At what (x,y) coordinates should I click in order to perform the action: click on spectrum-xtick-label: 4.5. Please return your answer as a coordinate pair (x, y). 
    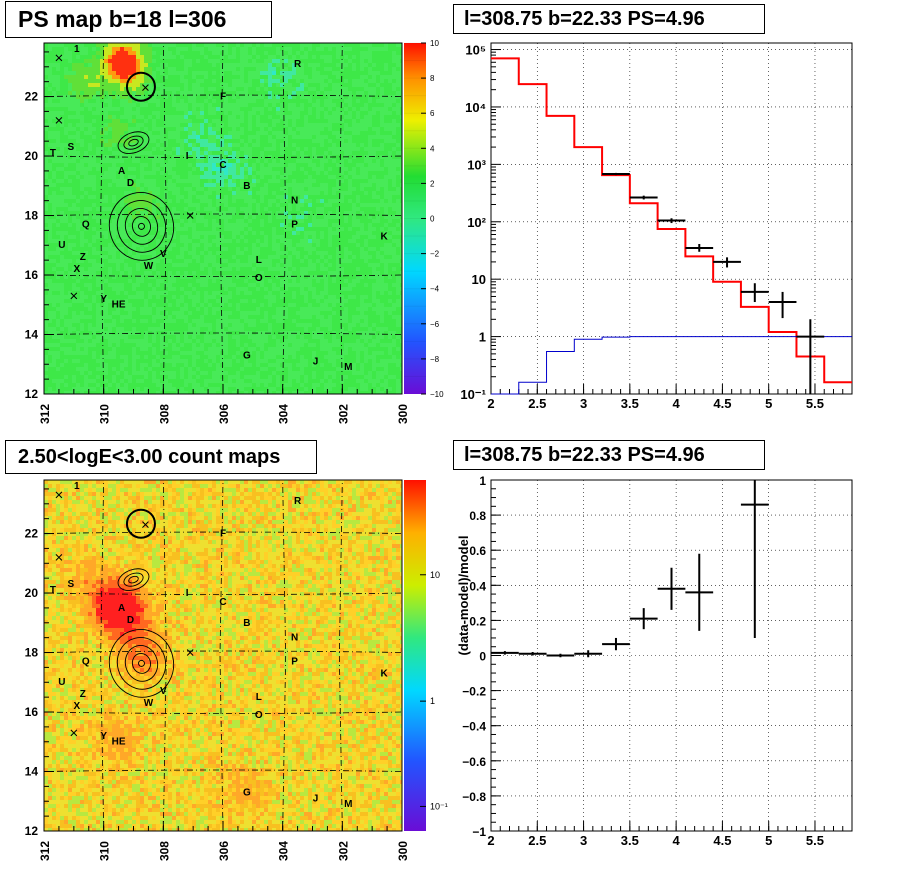
    Looking at the image, I should click on (722, 403).